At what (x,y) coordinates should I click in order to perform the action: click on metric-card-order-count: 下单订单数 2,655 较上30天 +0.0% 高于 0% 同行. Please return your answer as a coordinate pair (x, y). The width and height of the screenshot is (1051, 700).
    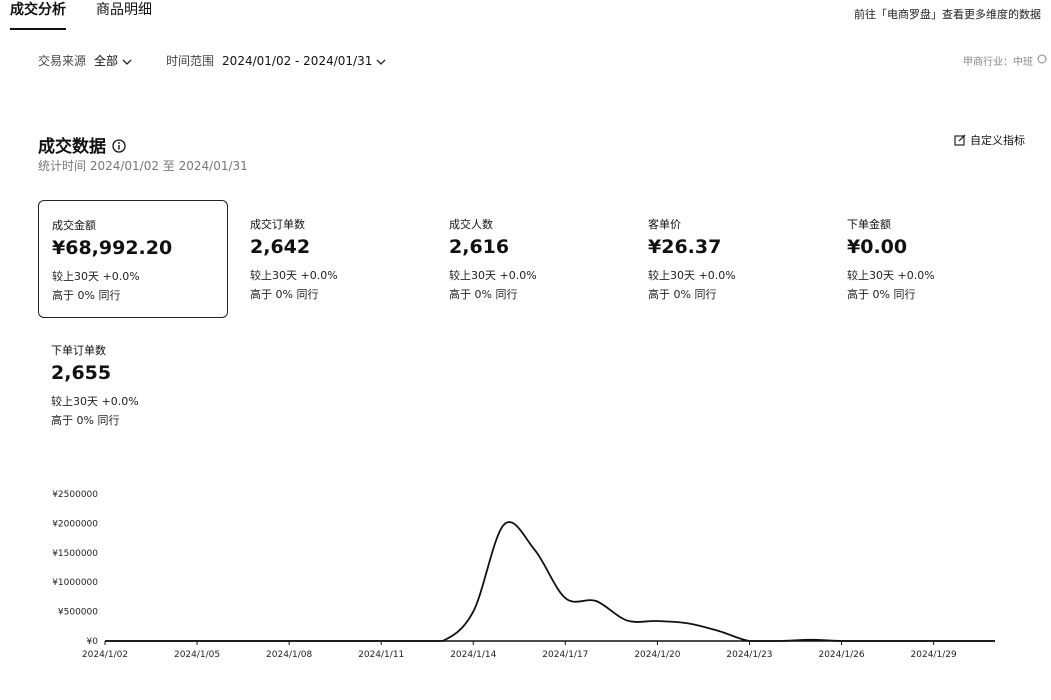
    Looking at the image, I should click on (133, 385).